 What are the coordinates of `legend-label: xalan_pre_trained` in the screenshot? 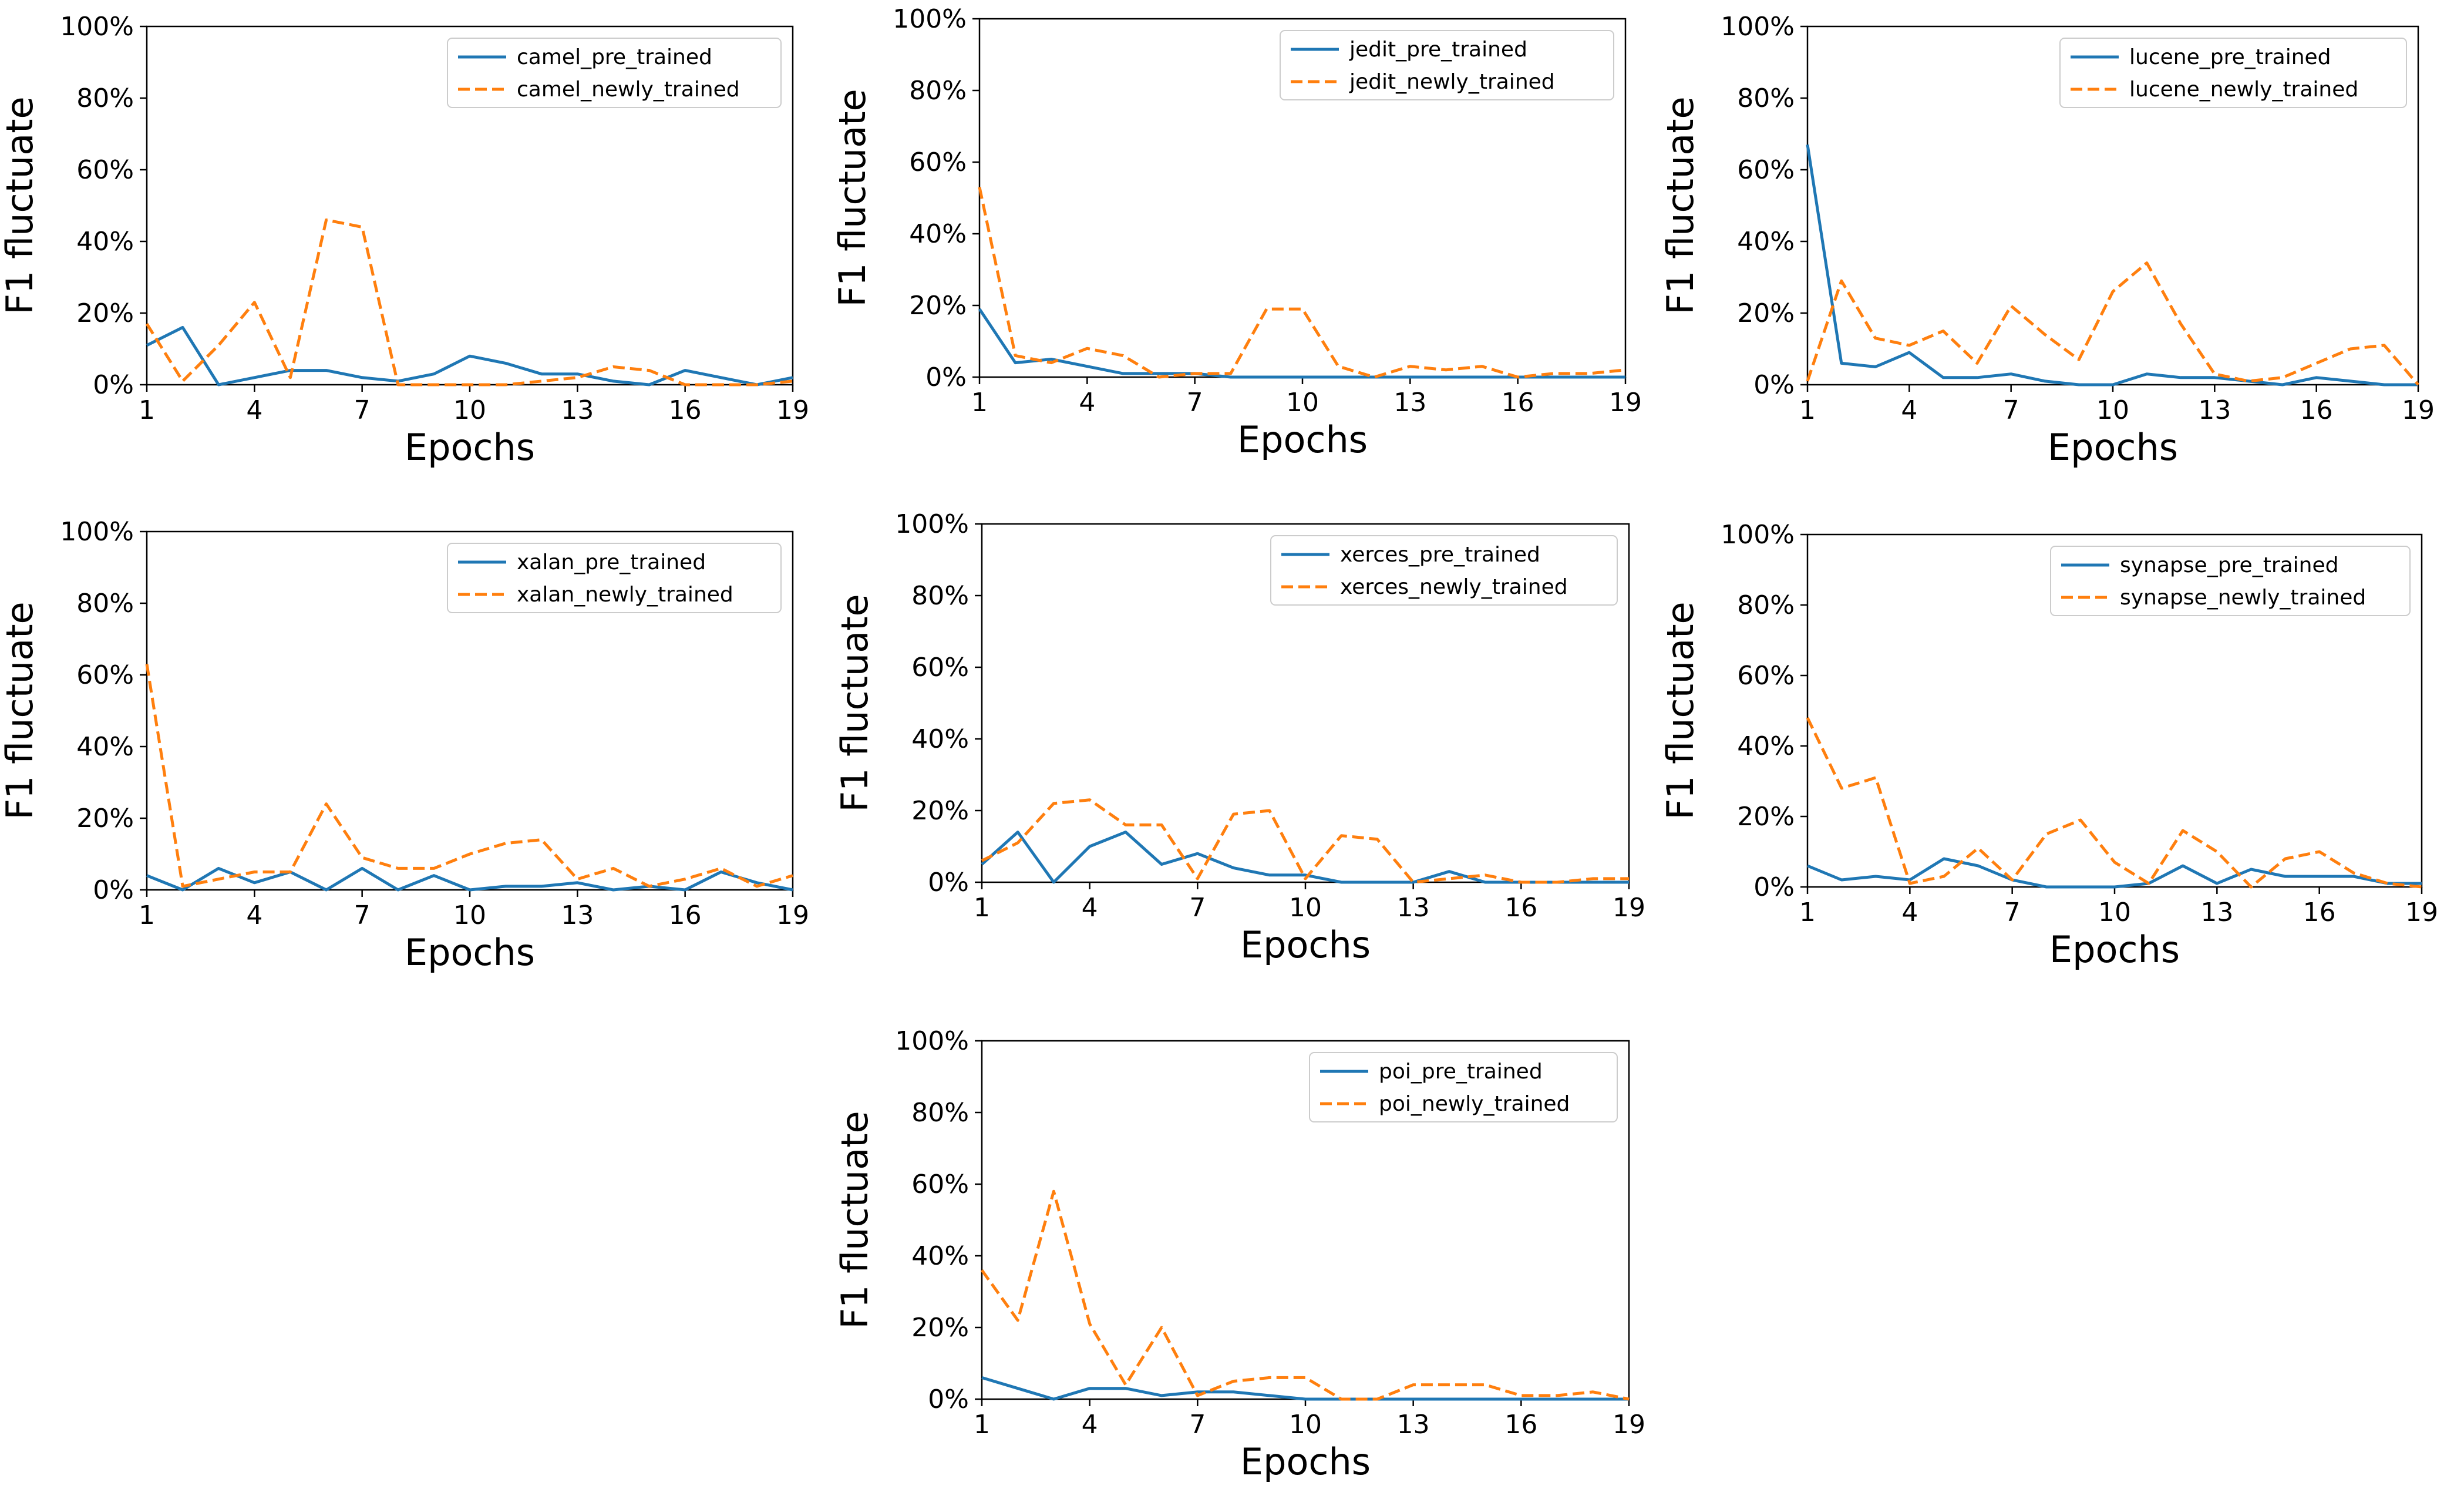 It's located at (611, 562).